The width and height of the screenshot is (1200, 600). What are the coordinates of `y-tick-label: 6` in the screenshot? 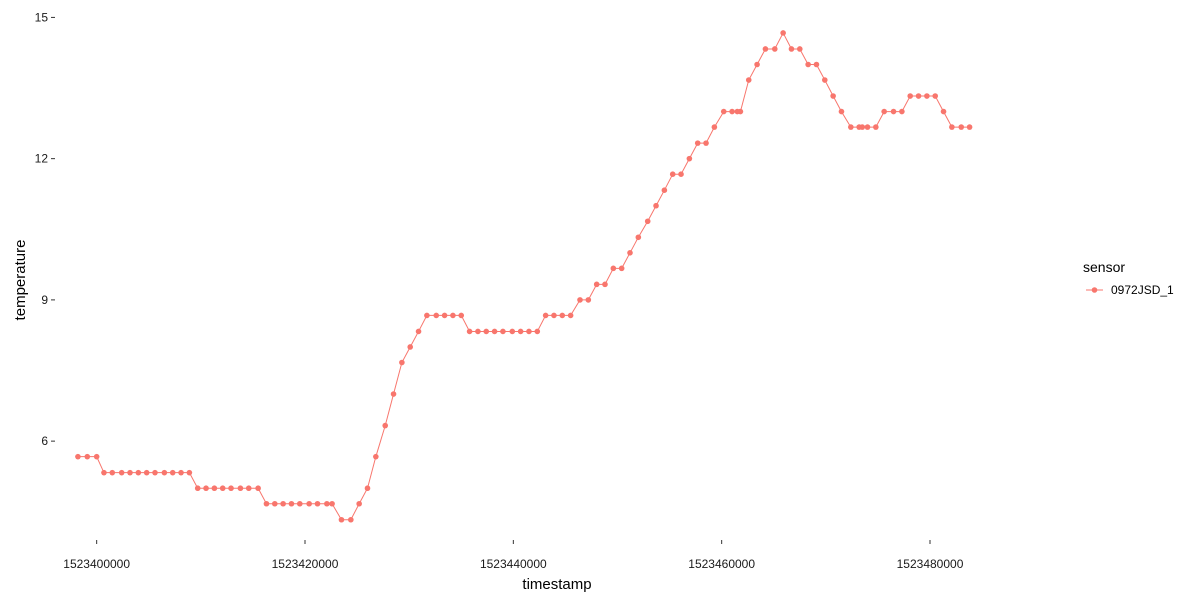 It's located at (44, 441).